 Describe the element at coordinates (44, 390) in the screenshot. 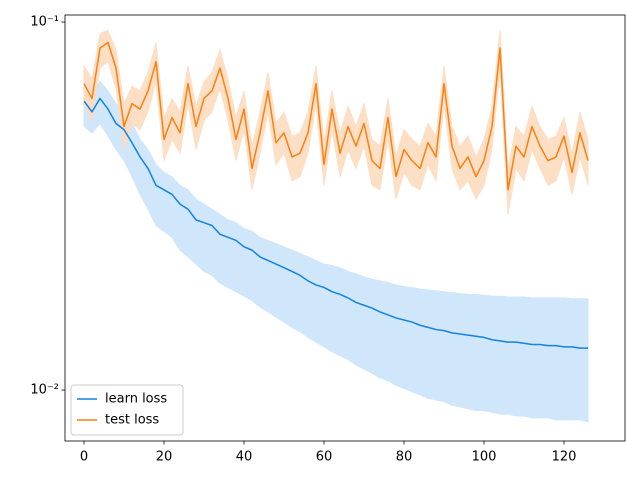

I see `y-tick-label: 10⁻²` at that location.